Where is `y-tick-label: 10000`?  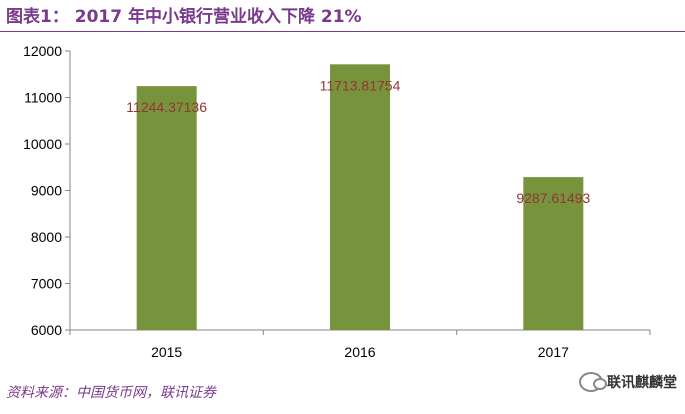 y-tick-label: 10000 is located at coordinates (42, 144).